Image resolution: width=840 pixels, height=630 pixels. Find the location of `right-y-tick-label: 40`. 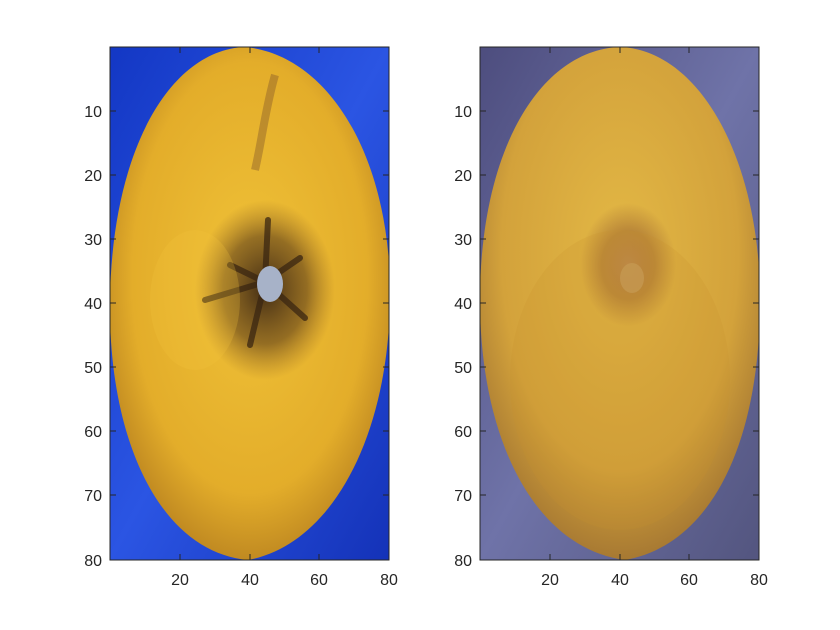

right-y-tick-label: 40 is located at coordinates (463, 304).